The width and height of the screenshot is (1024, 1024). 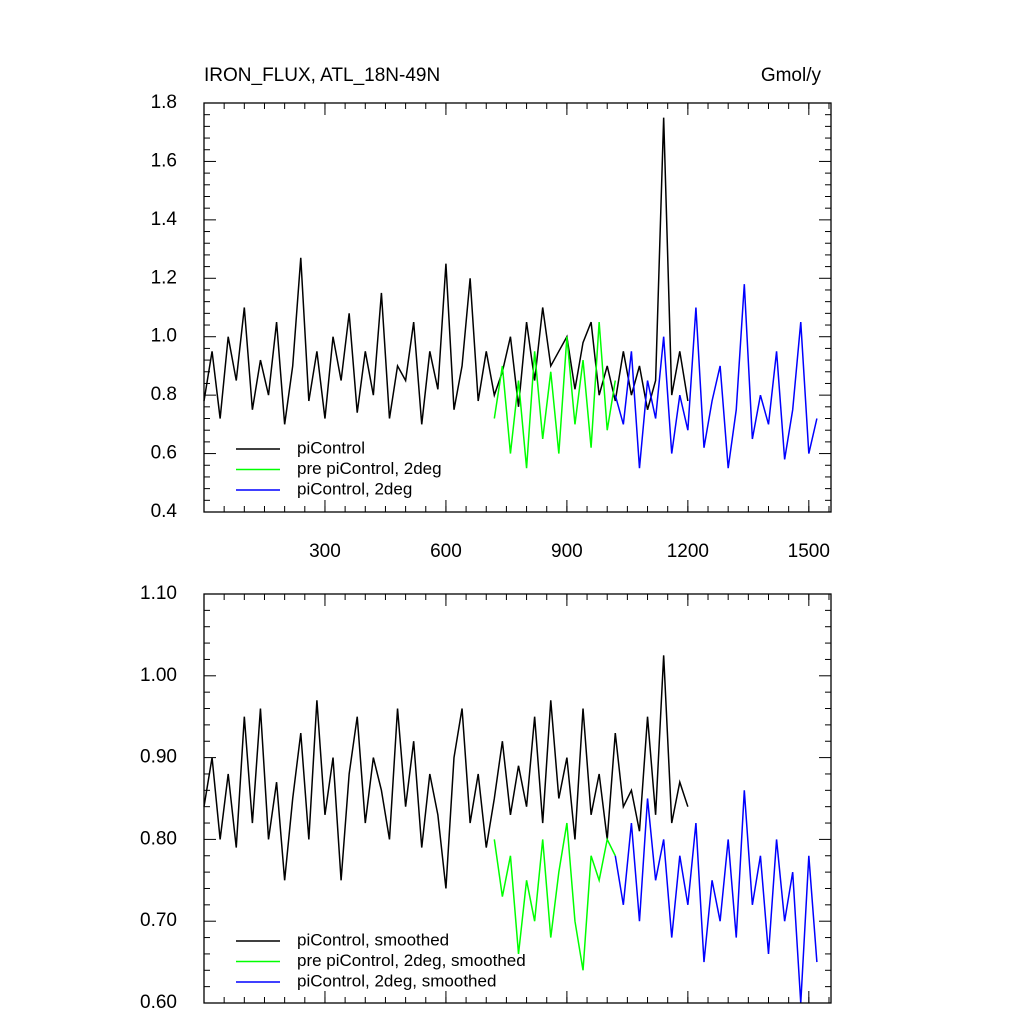 I want to click on units-label: Gmol/y, so click(x=791, y=75).